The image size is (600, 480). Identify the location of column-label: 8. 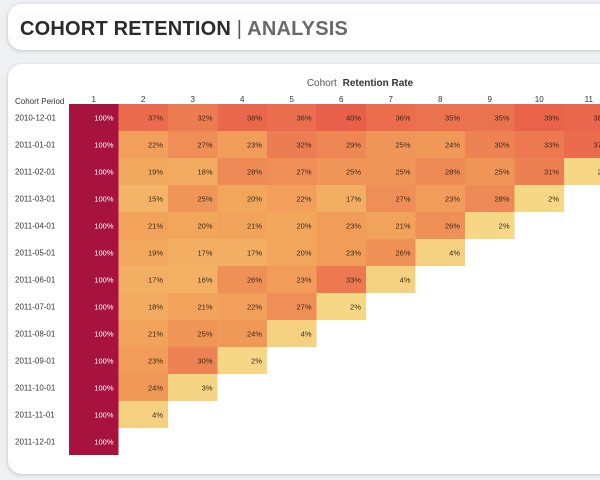
(440, 99).